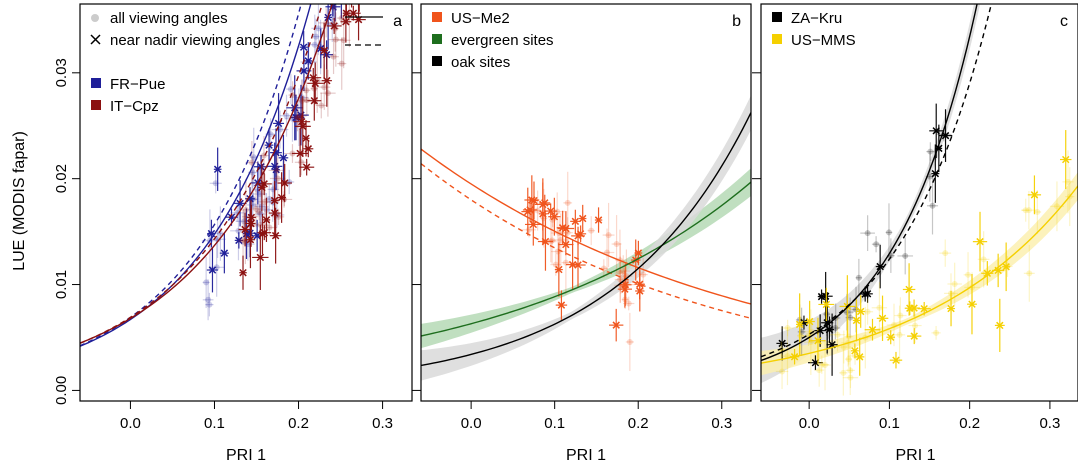 The width and height of the screenshot is (1078, 463). Describe the element at coordinates (137, 84) in the screenshot. I see `legend-label: FR−Pue` at that location.